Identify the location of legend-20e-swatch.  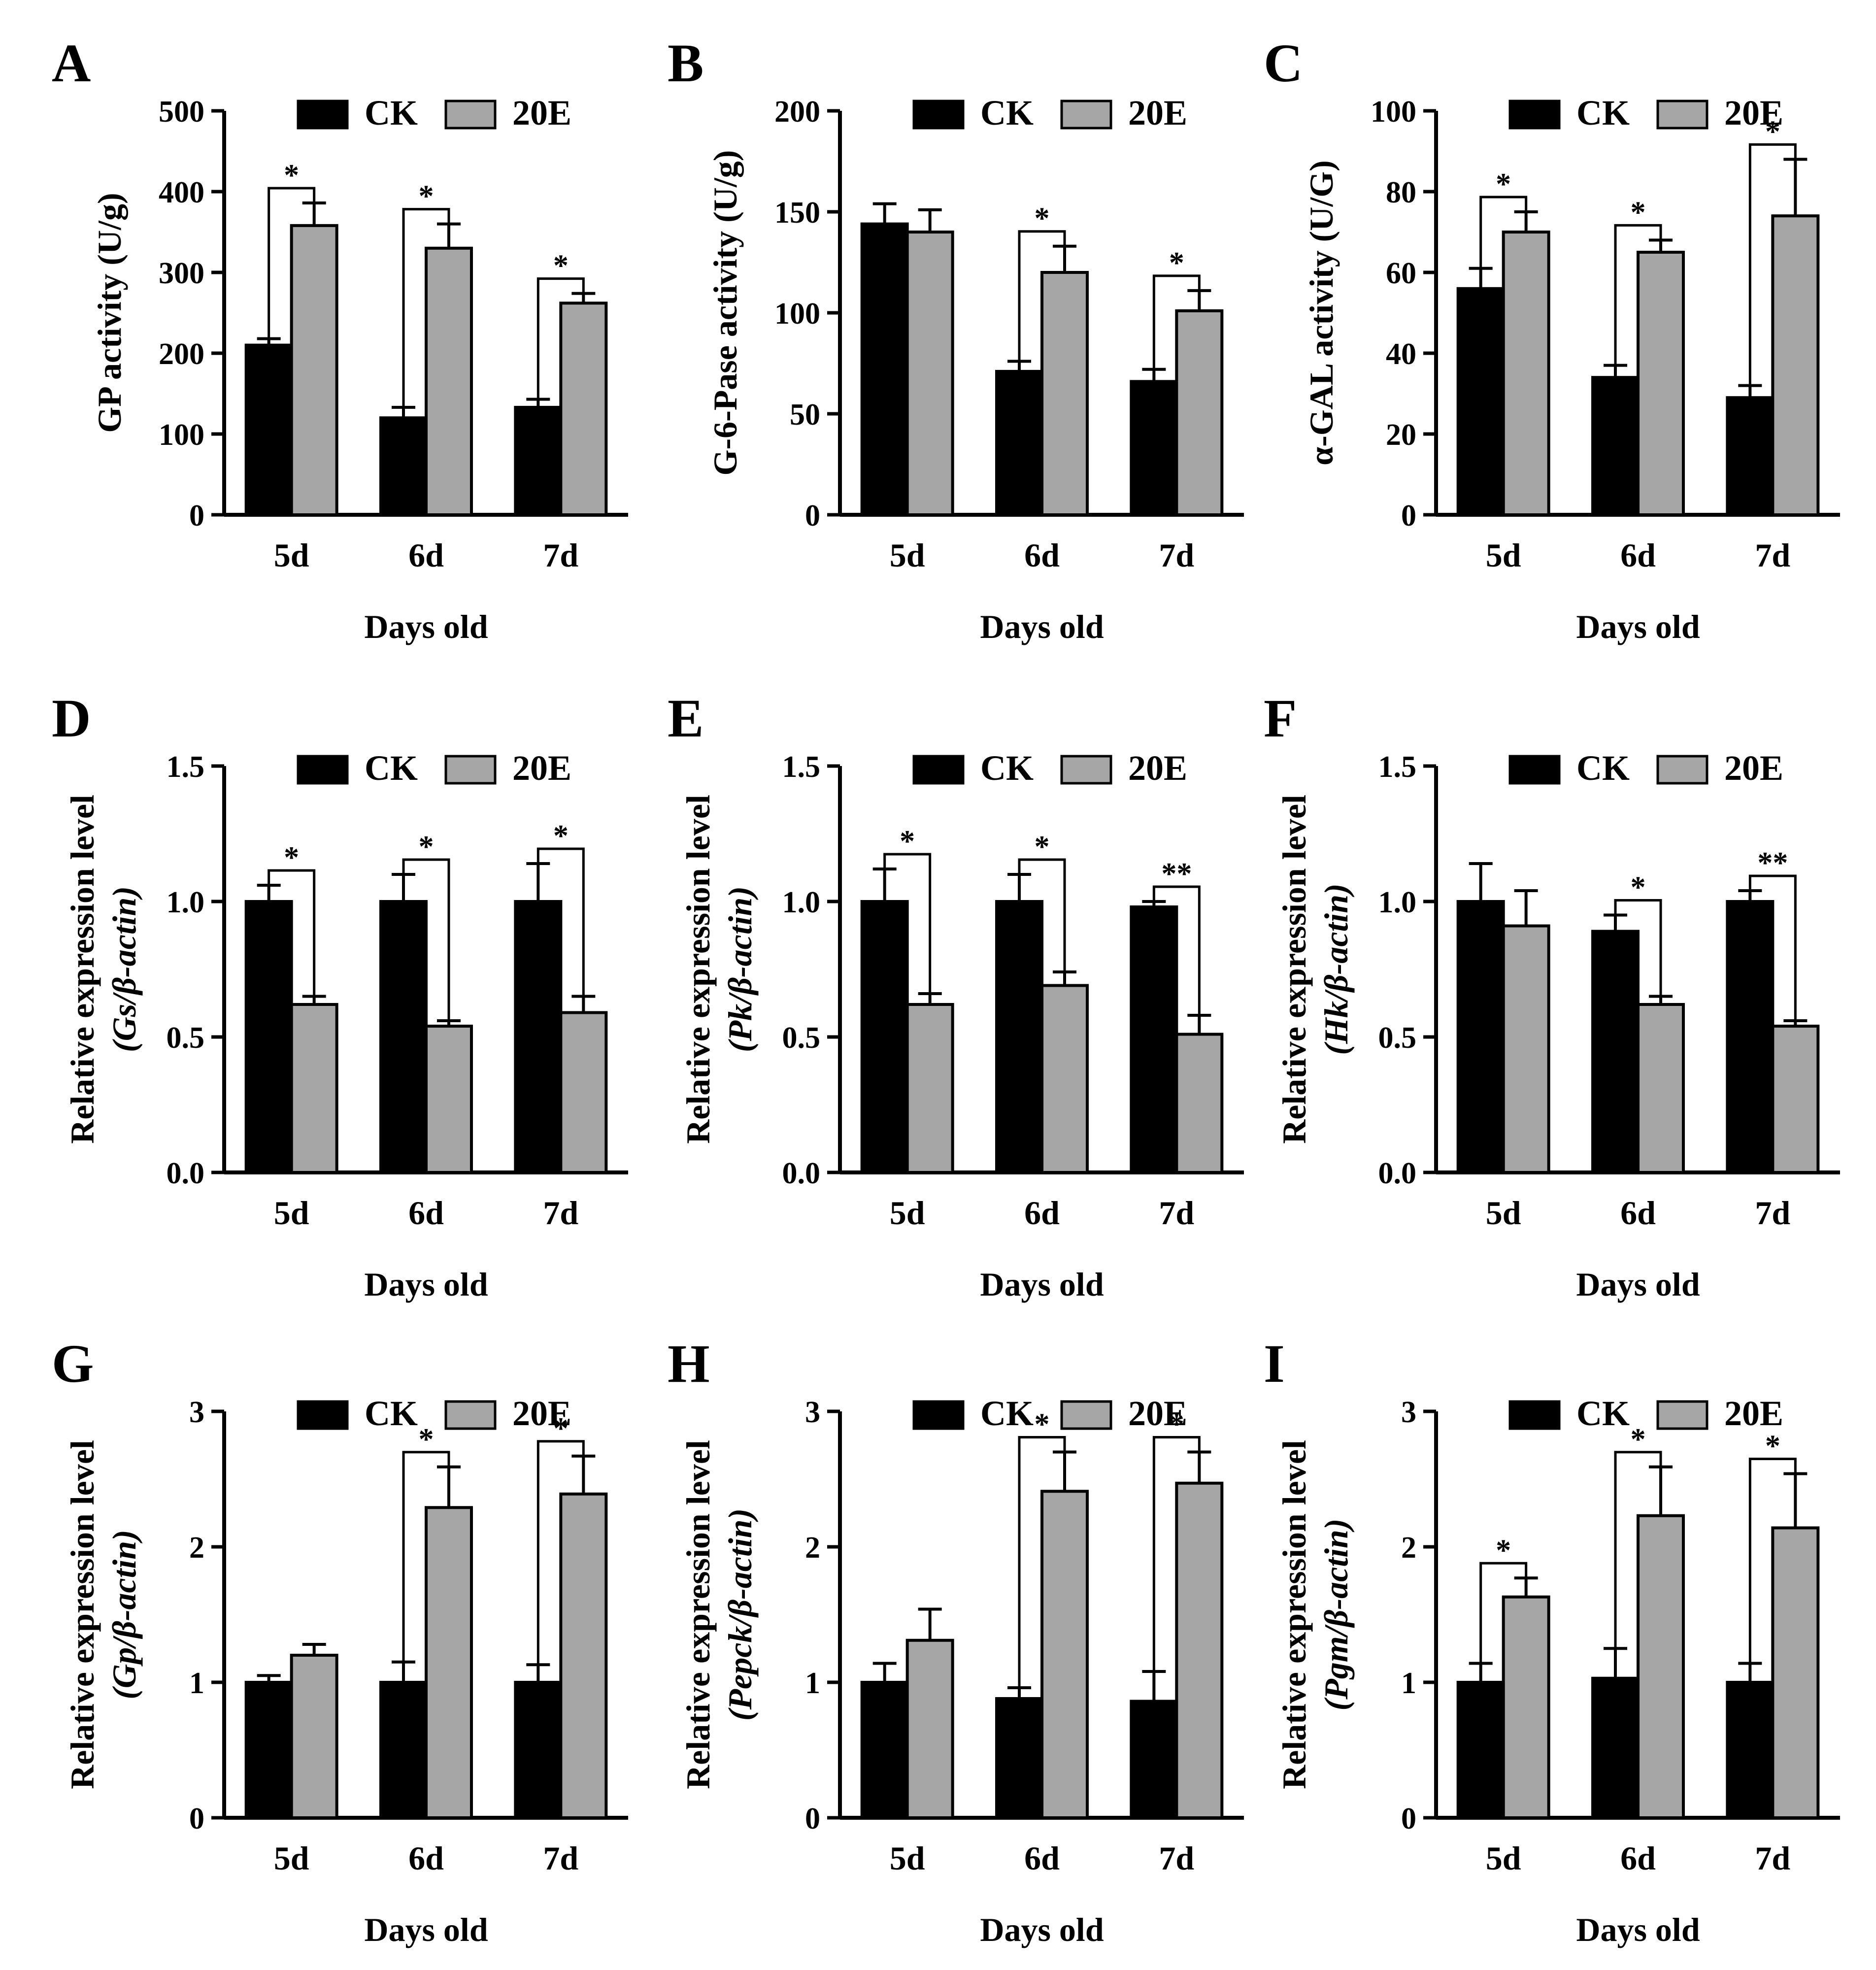
(1682, 1415).